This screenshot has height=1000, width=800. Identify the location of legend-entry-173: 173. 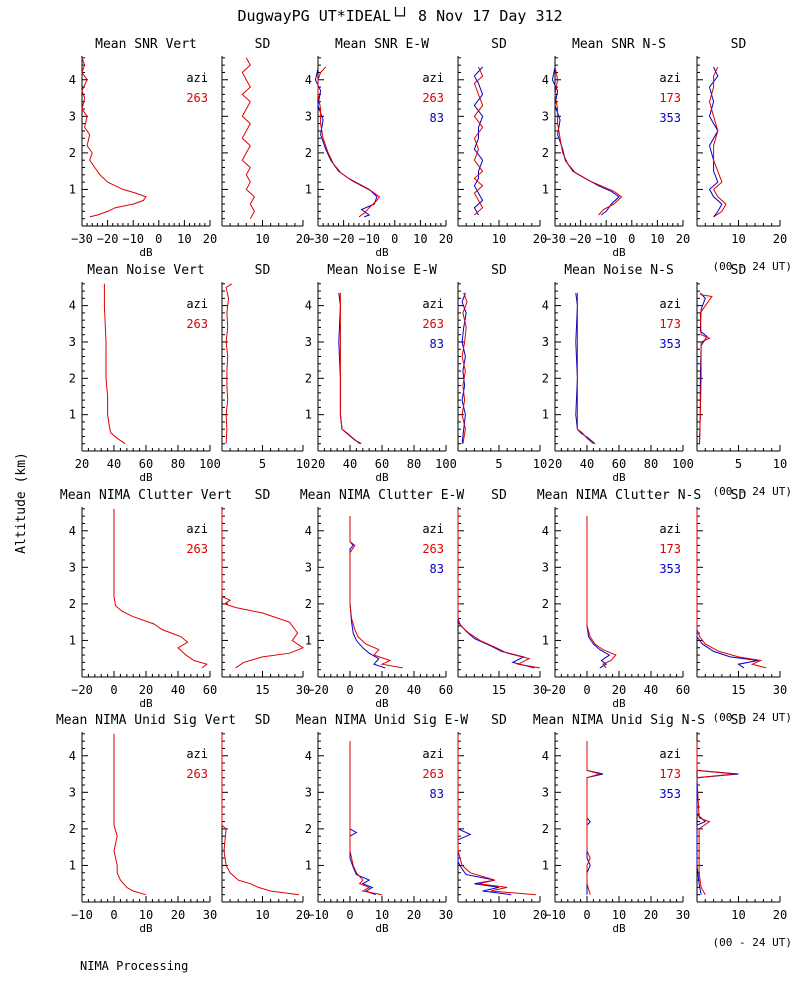
(670, 98).